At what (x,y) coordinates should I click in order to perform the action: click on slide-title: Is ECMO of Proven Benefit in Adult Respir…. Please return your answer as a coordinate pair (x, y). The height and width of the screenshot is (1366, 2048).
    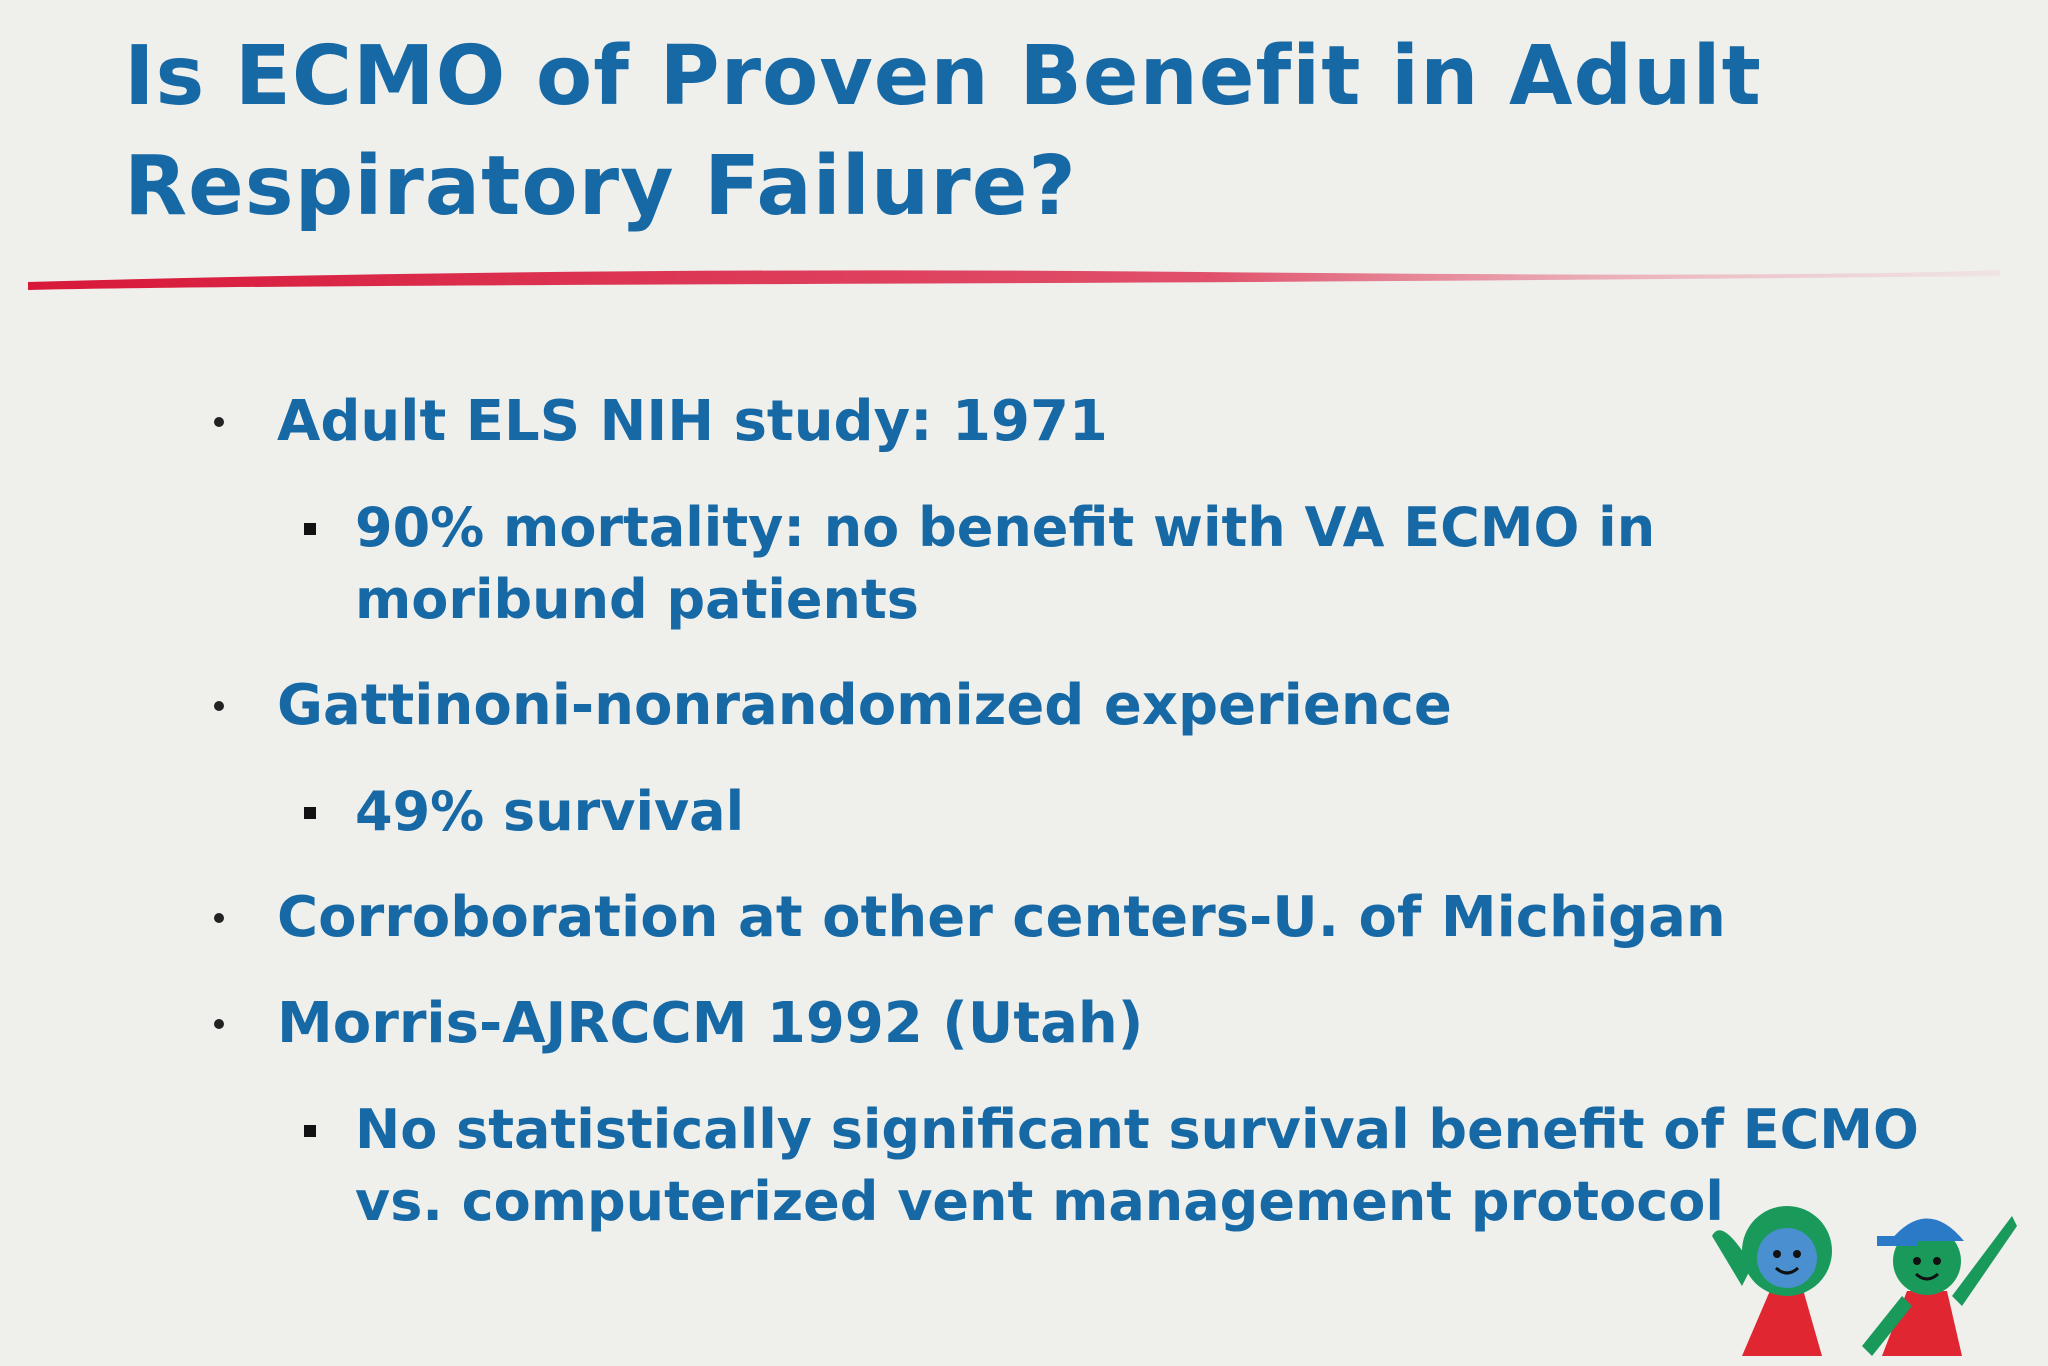
    Looking at the image, I should click on (943, 132).